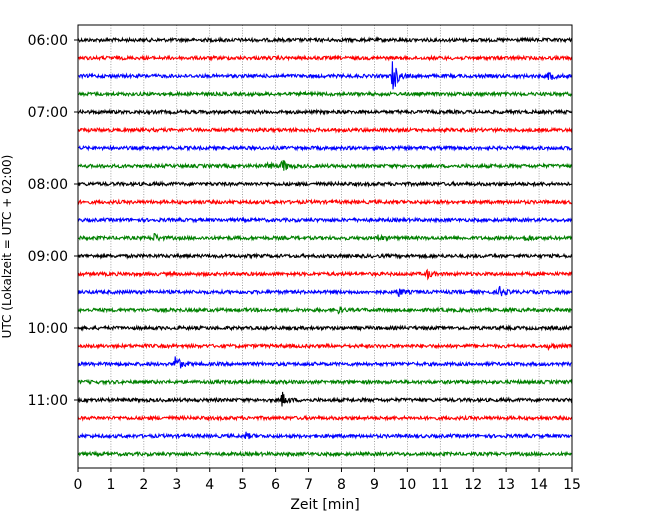  Describe the element at coordinates (143, 485) in the screenshot. I see `x-tick-label: 2` at that location.